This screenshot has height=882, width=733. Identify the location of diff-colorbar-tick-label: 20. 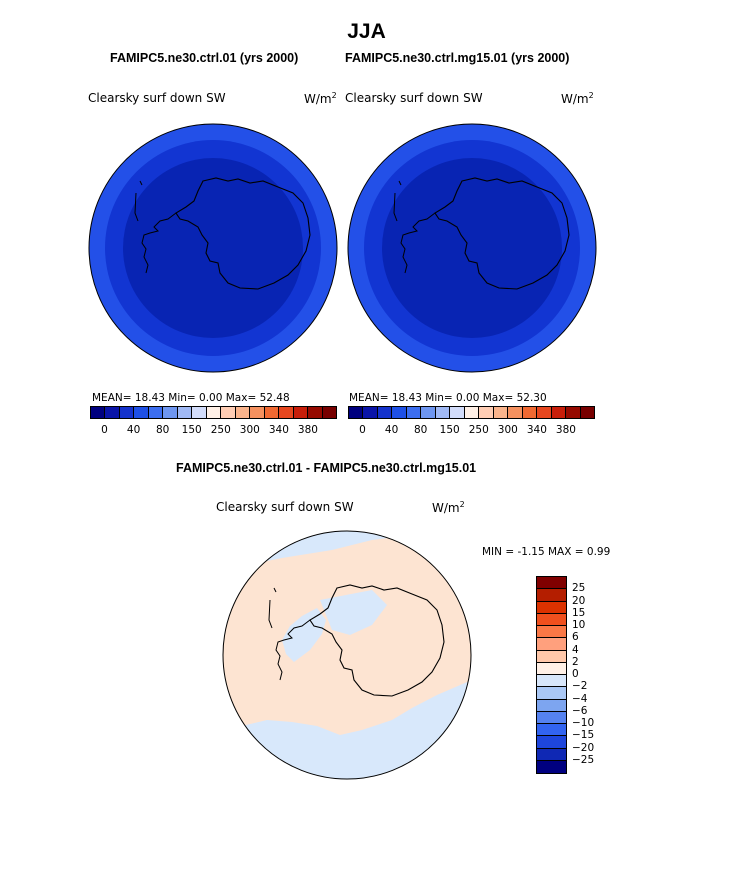
(579, 600).